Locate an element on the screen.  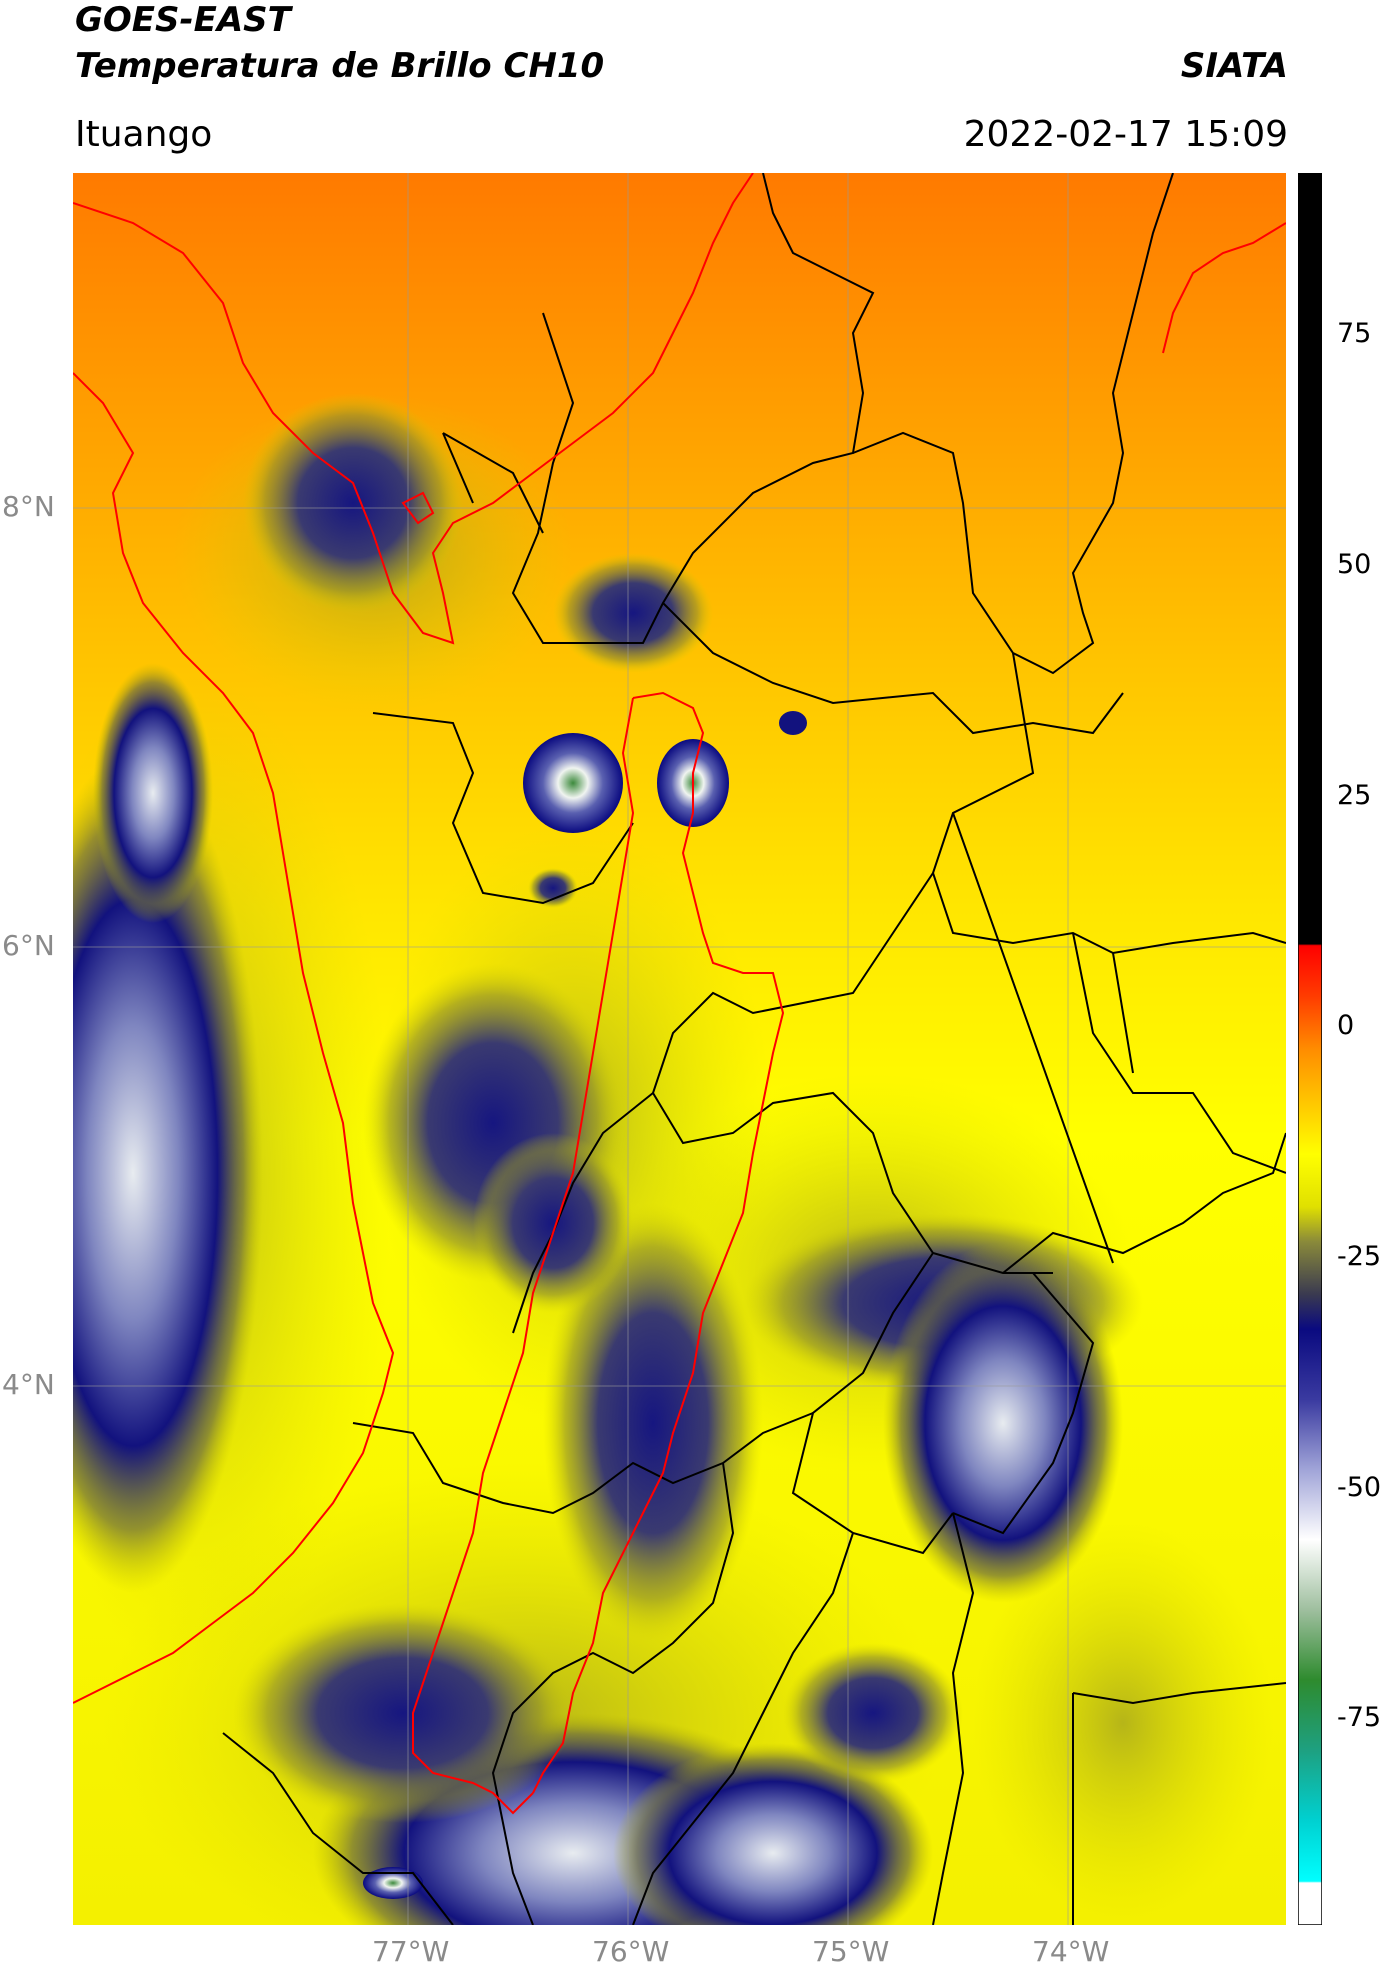
product-title: Temperatura de Brillo CH10 is located at coordinates (340, 66).